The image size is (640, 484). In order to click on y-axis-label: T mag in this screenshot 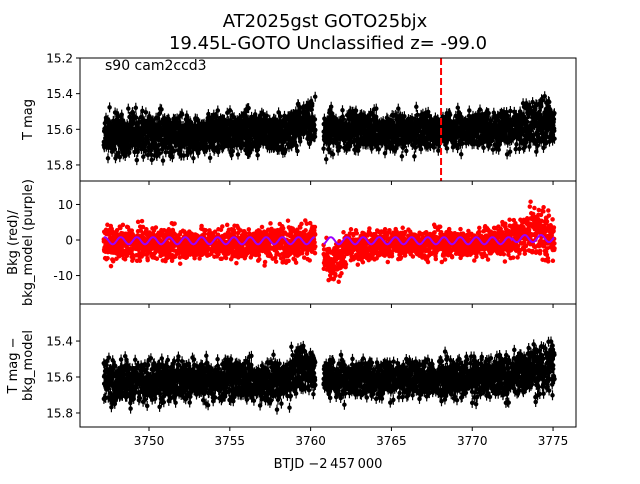, I will do `click(28, 120)`.